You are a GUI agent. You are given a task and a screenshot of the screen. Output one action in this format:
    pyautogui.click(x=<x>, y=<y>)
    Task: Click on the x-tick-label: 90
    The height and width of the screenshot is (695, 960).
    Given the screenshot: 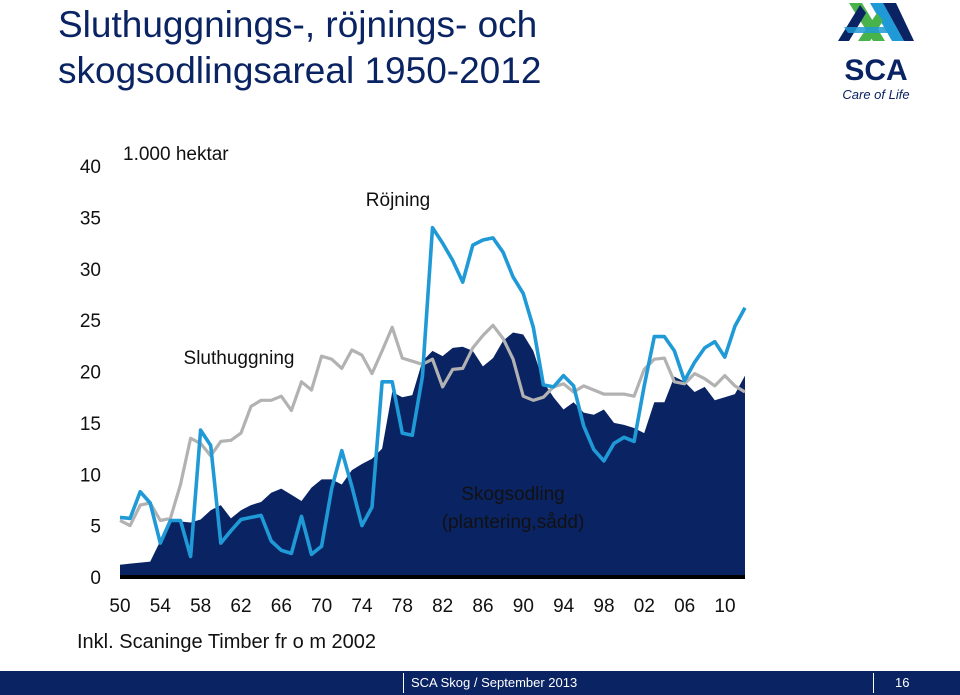 What is the action you would take?
    pyautogui.click(x=523, y=606)
    